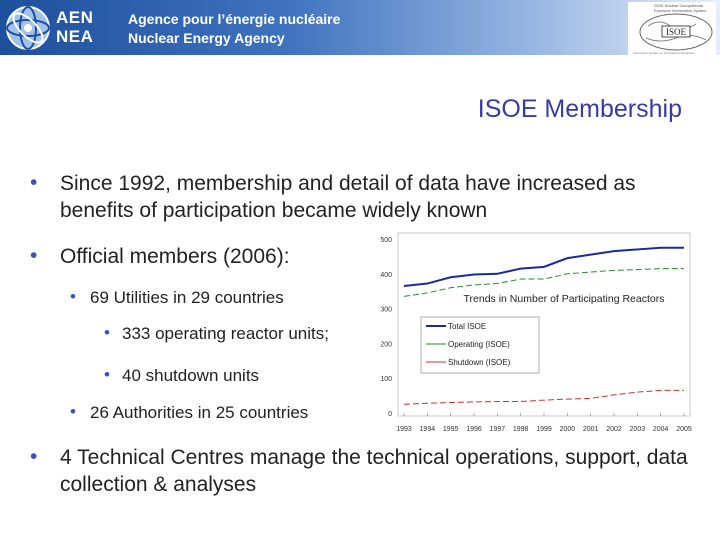 This screenshot has height=540, width=720. What do you see at coordinates (225, 333) in the screenshot?
I see `bullet-item: 333 operating reactor units;` at bounding box center [225, 333].